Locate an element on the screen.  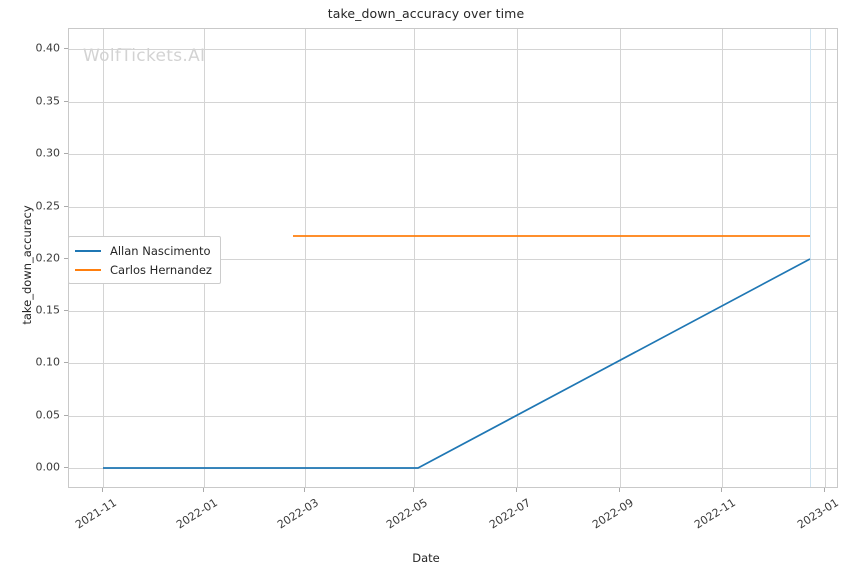
y-tick-label-2: 0.10 is located at coordinates (48, 362).